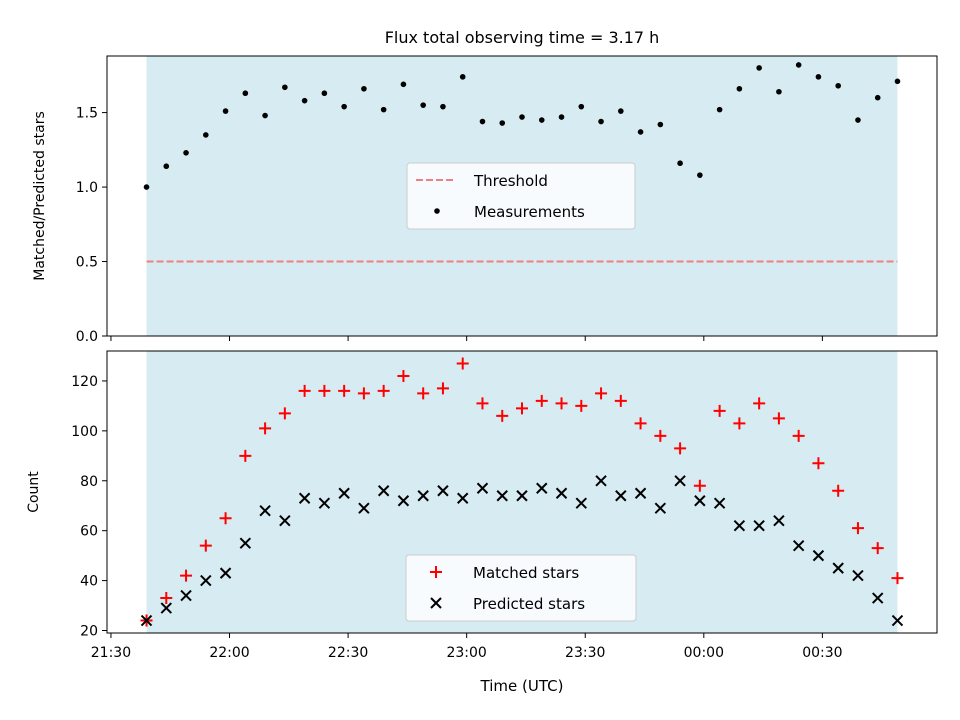 This screenshot has width=960, height=720. I want to click on x-tick-label: 22:30, so click(348, 653).